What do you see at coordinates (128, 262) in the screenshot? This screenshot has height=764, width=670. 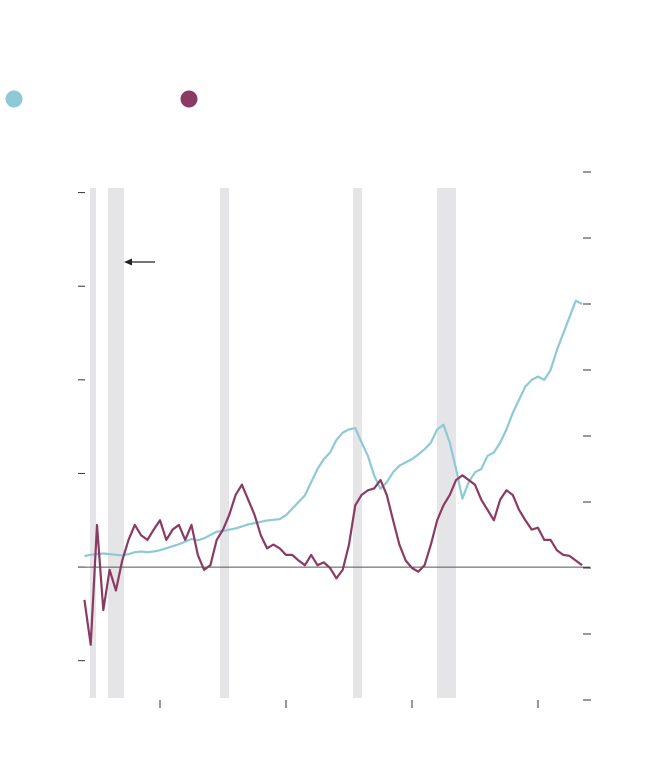 I see `annotation-arrowhead` at bounding box center [128, 262].